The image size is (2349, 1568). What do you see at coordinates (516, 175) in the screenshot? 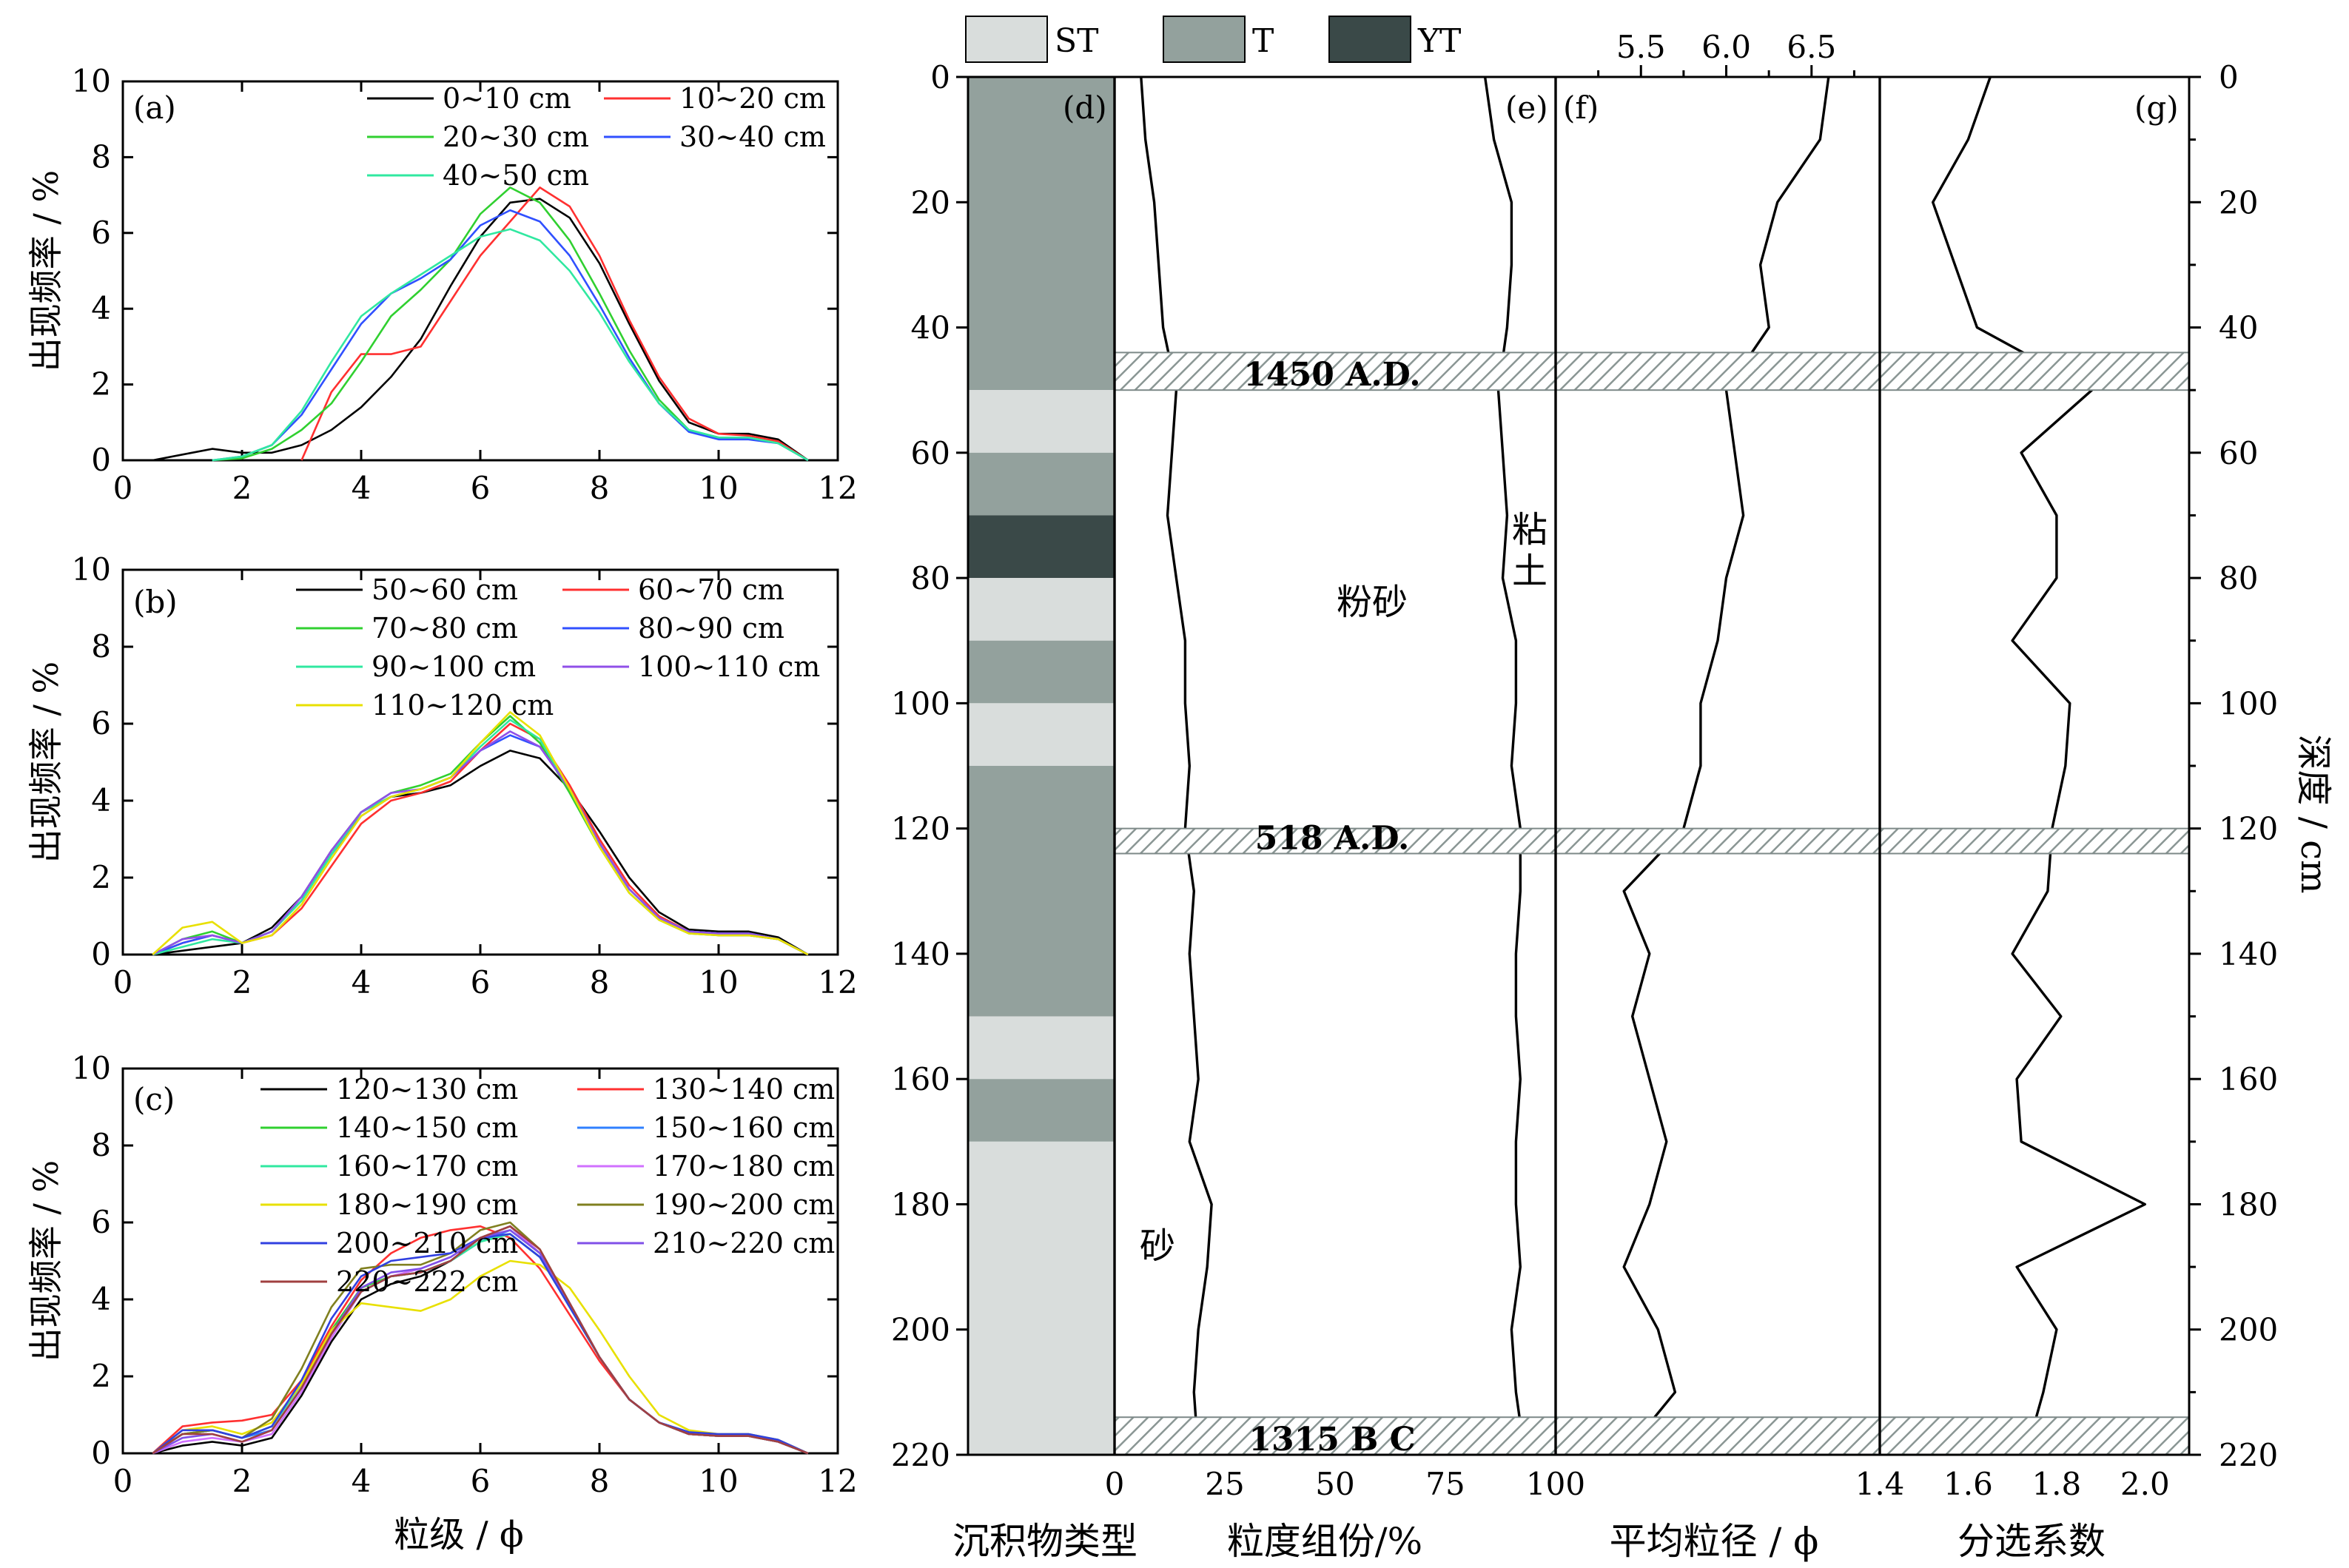
I see `legend-label: 40~50 cm` at bounding box center [516, 175].